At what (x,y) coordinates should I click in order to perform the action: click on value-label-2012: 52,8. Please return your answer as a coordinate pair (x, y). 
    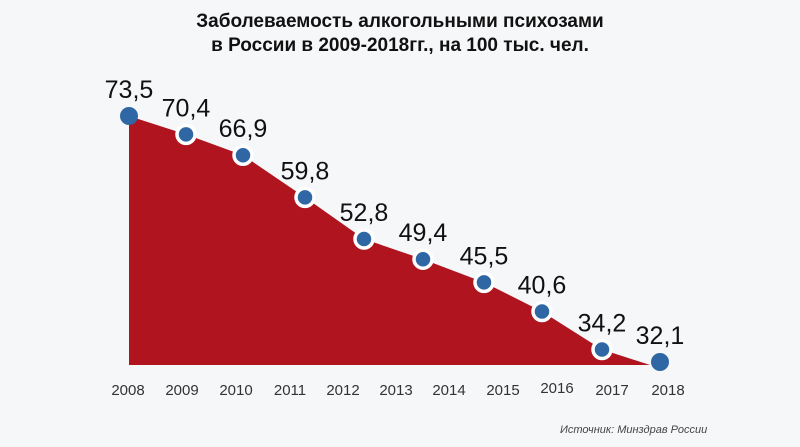
    Looking at the image, I should click on (364, 213).